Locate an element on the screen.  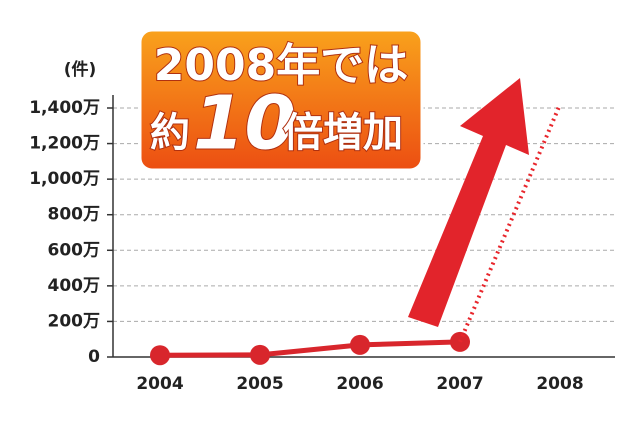
y-tick-label: 600万 is located at coordinates (74, 250).